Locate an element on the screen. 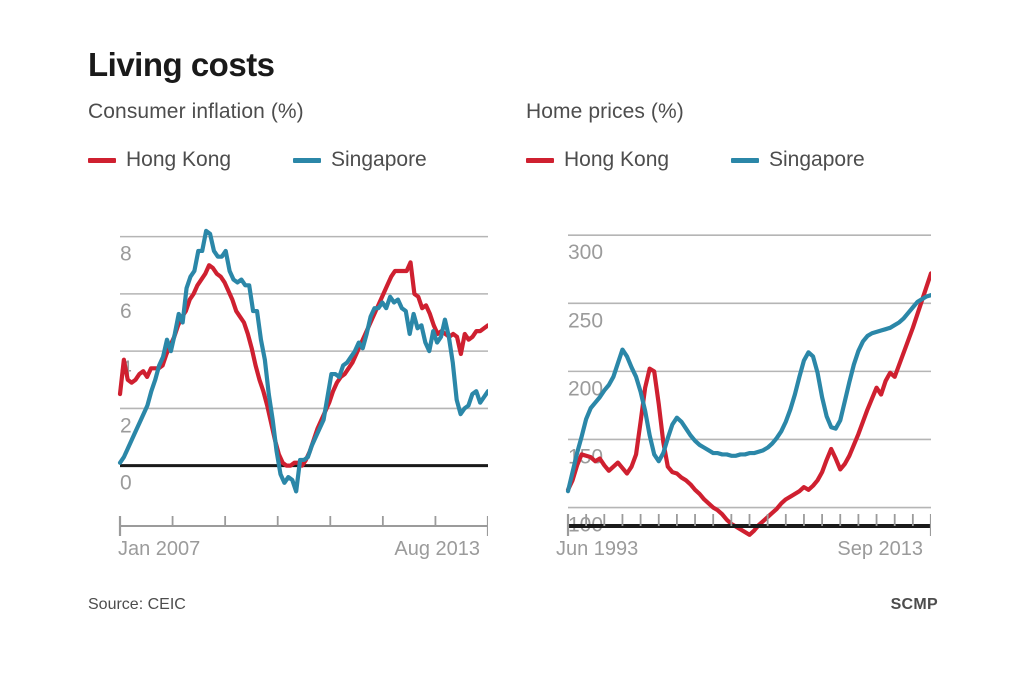 This screenshot has width=1020, height=680. page-title: Living costs is located at coordinates (181, 64).